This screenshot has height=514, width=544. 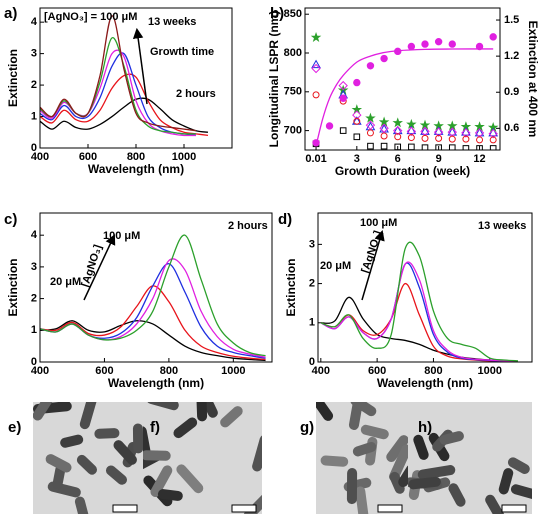 I want to click on scale-bar, so click(x=390, y=508).